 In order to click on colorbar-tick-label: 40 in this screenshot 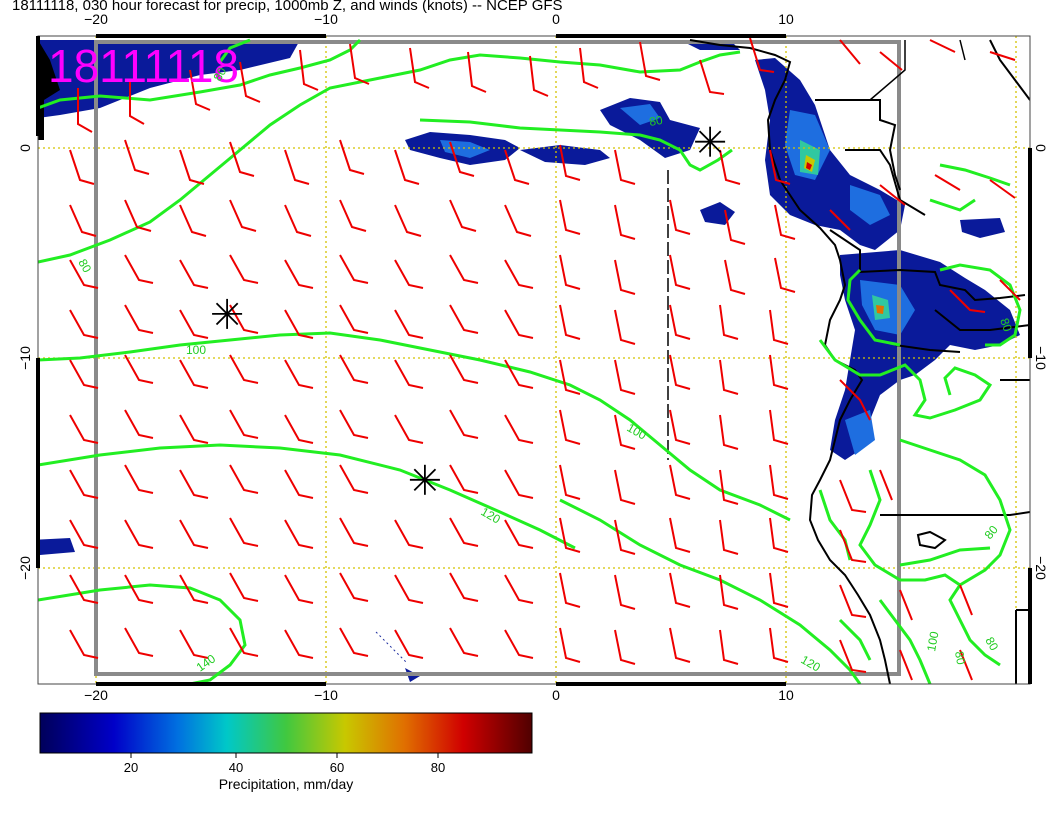, I will do `click(236, 767)`.